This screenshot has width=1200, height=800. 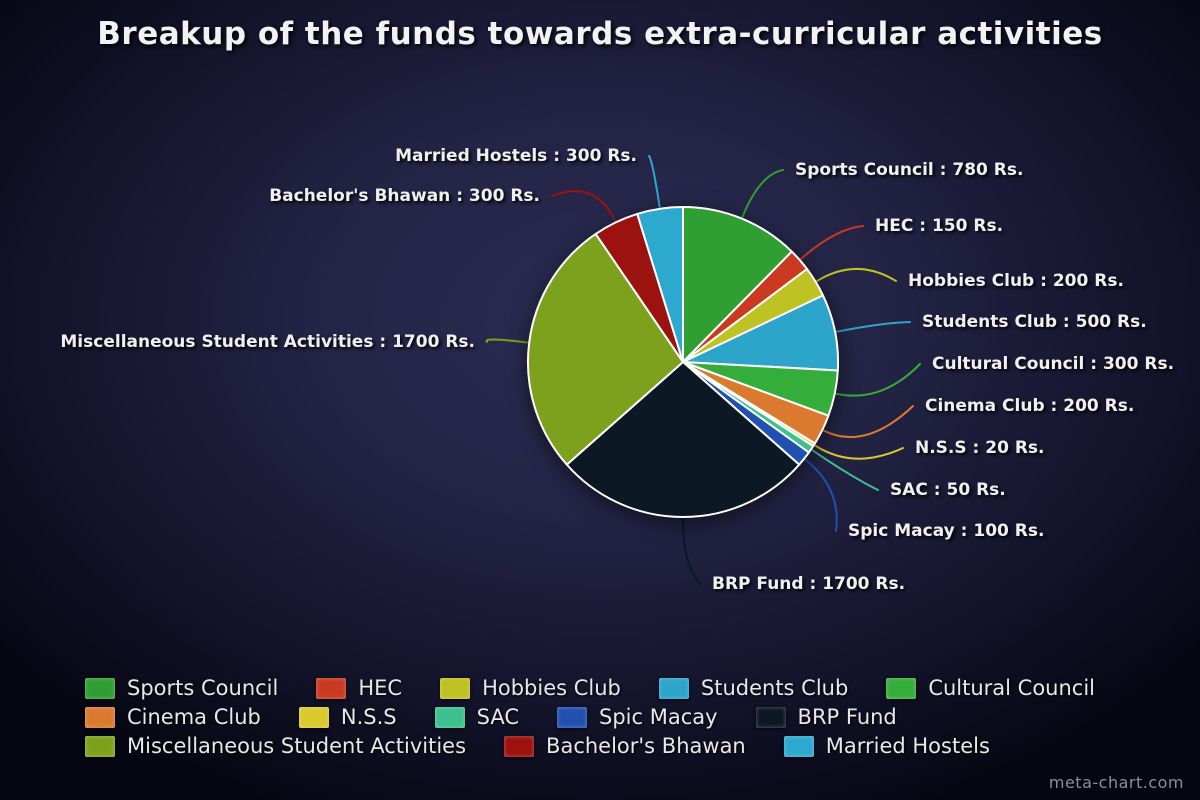 I want to click on pie-slice-brp-fund, so click(x=683, y=440).